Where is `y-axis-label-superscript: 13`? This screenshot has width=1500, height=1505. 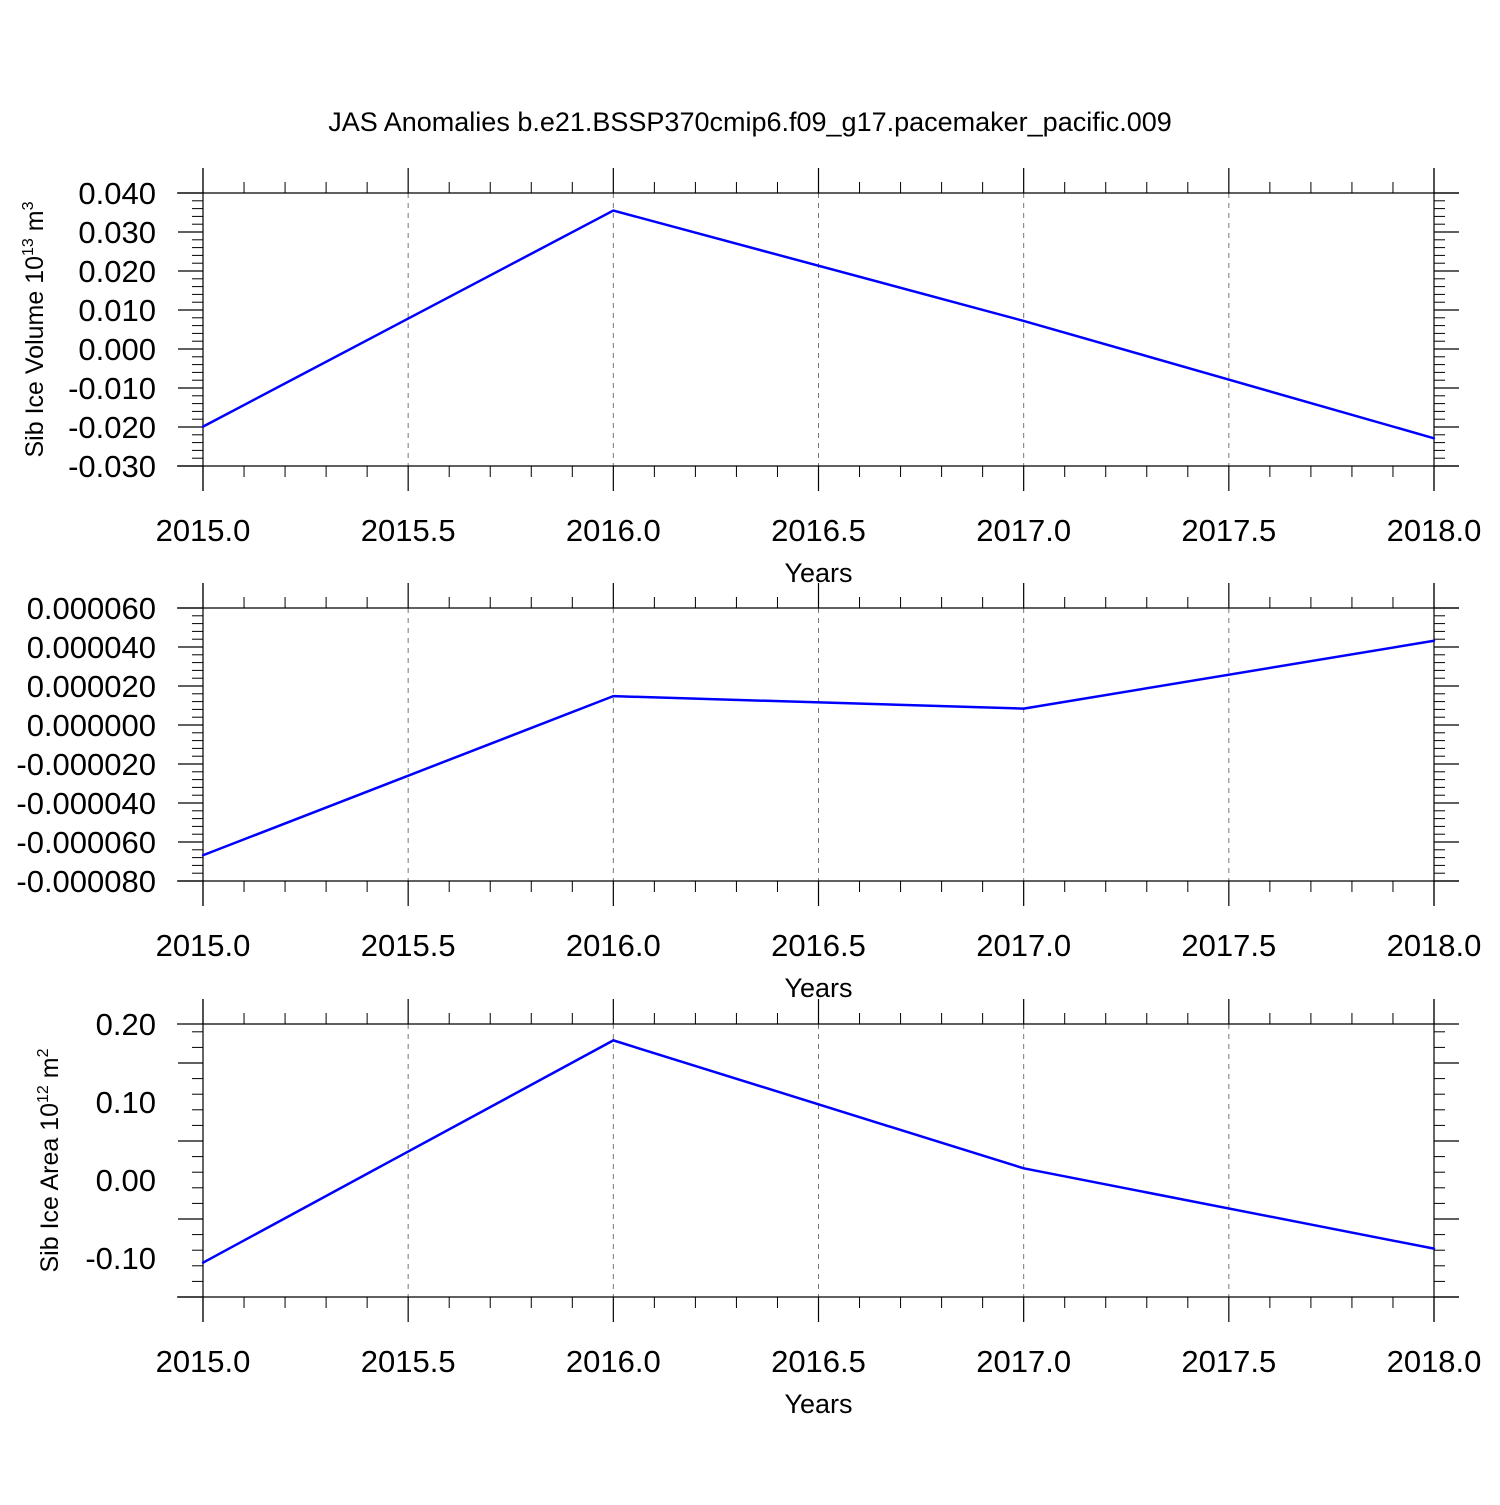
y-axis-label-superscript: 13 is located at coordinates (28, 247).